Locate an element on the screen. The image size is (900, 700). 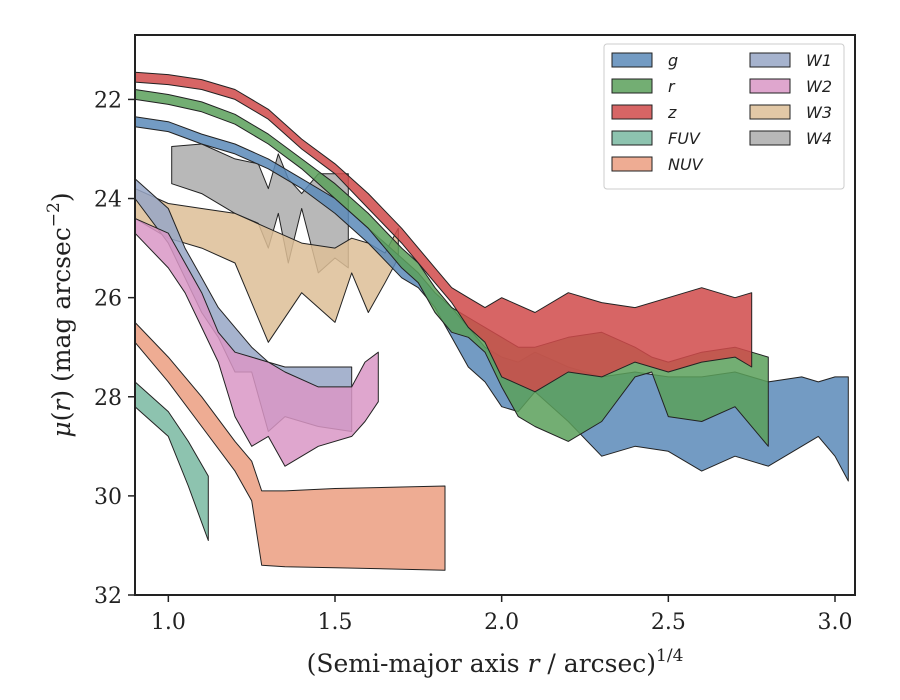
band-fuv is located at coordinates (171, 461).